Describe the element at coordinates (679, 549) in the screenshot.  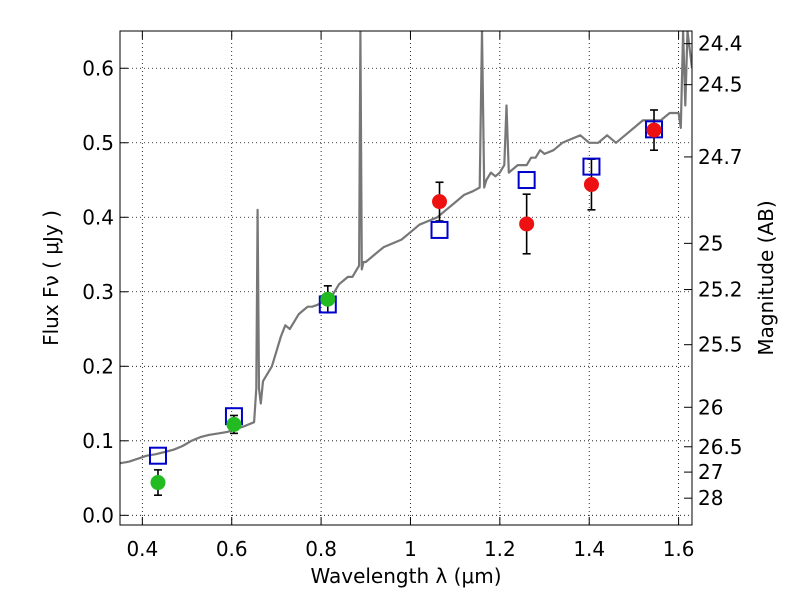
I see `x-tick-label: 1.6` at that location.